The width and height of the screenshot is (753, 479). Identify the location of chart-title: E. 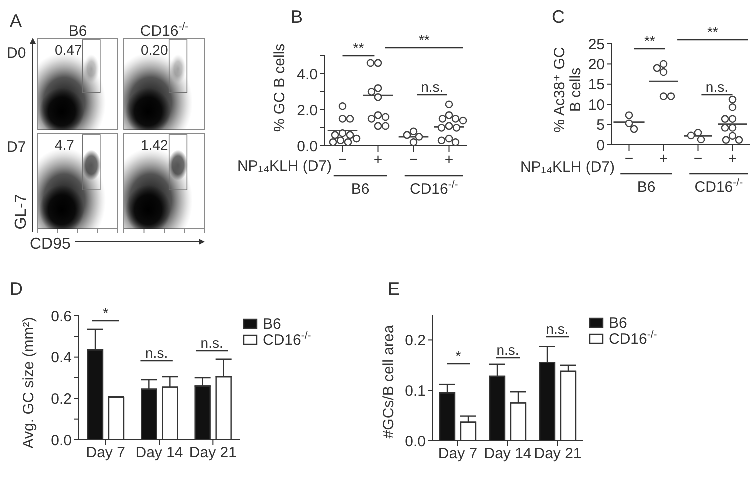
(394, 289).